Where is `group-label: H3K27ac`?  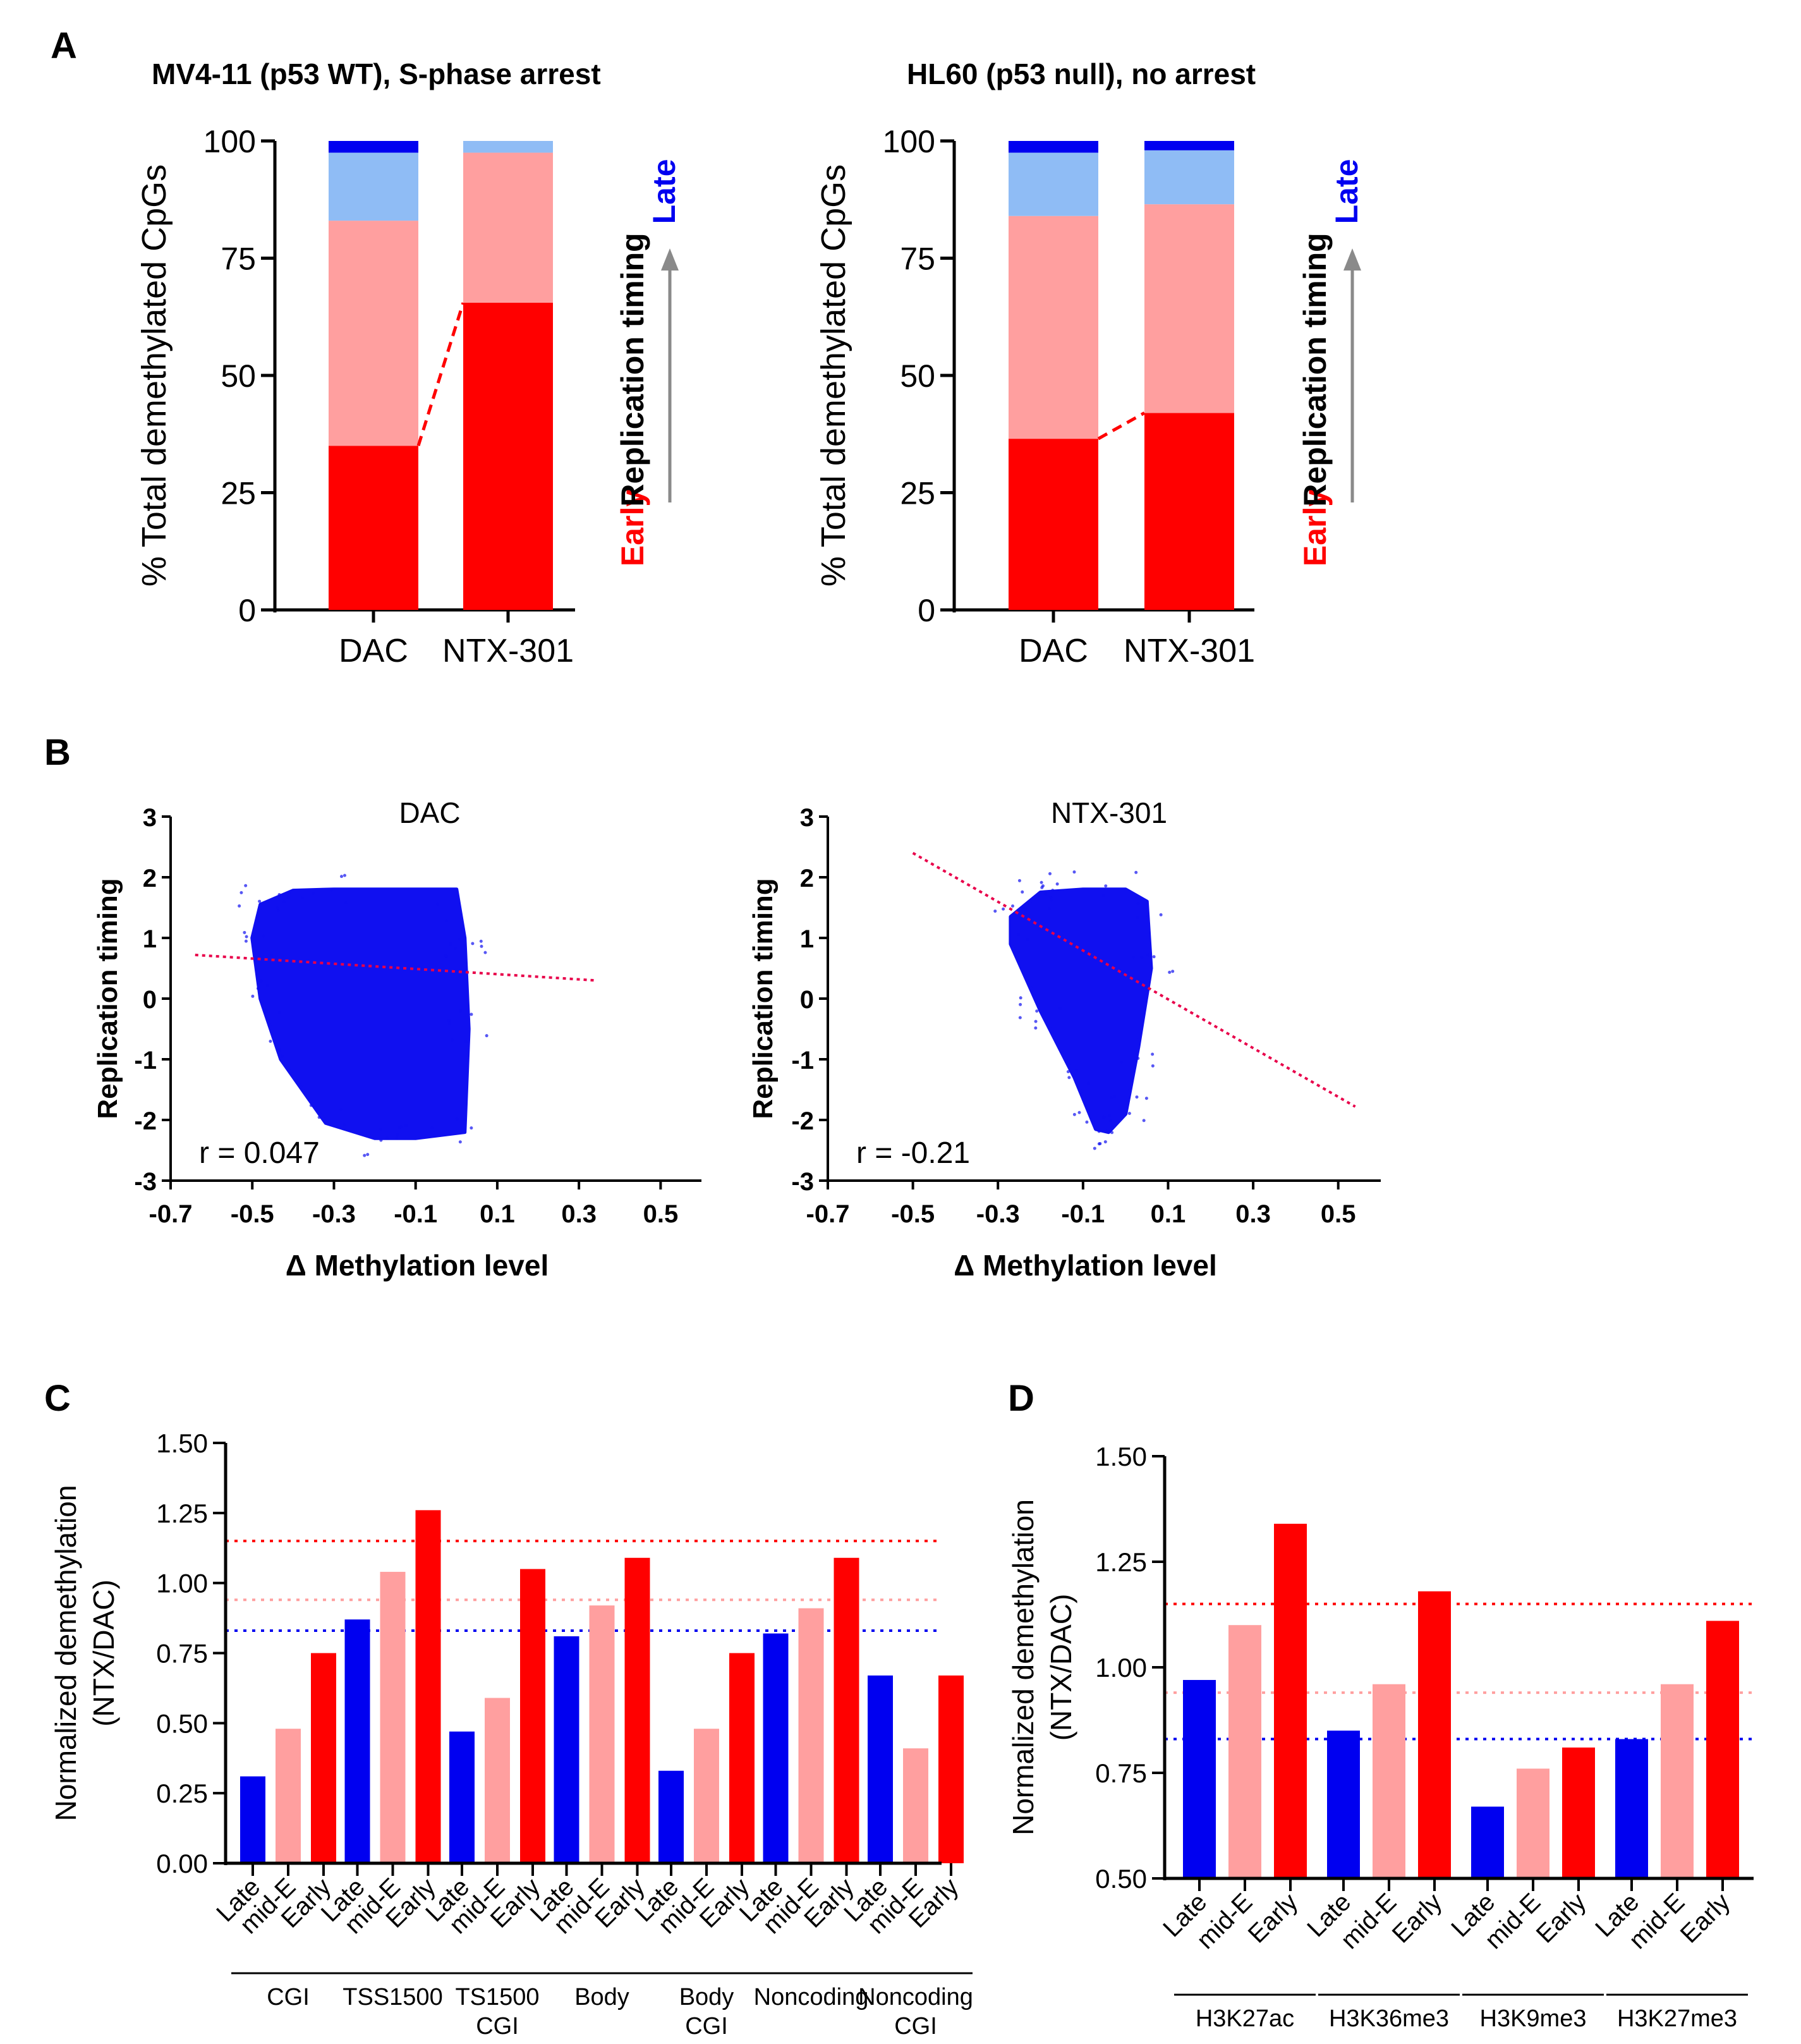 group-label: H3K27ac is located at coordinates (1245, 2018).